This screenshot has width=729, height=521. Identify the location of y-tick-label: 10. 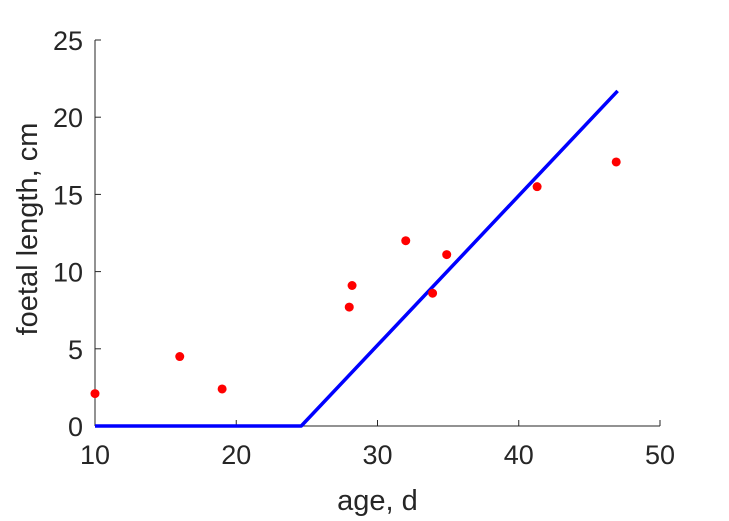
(68, 273).